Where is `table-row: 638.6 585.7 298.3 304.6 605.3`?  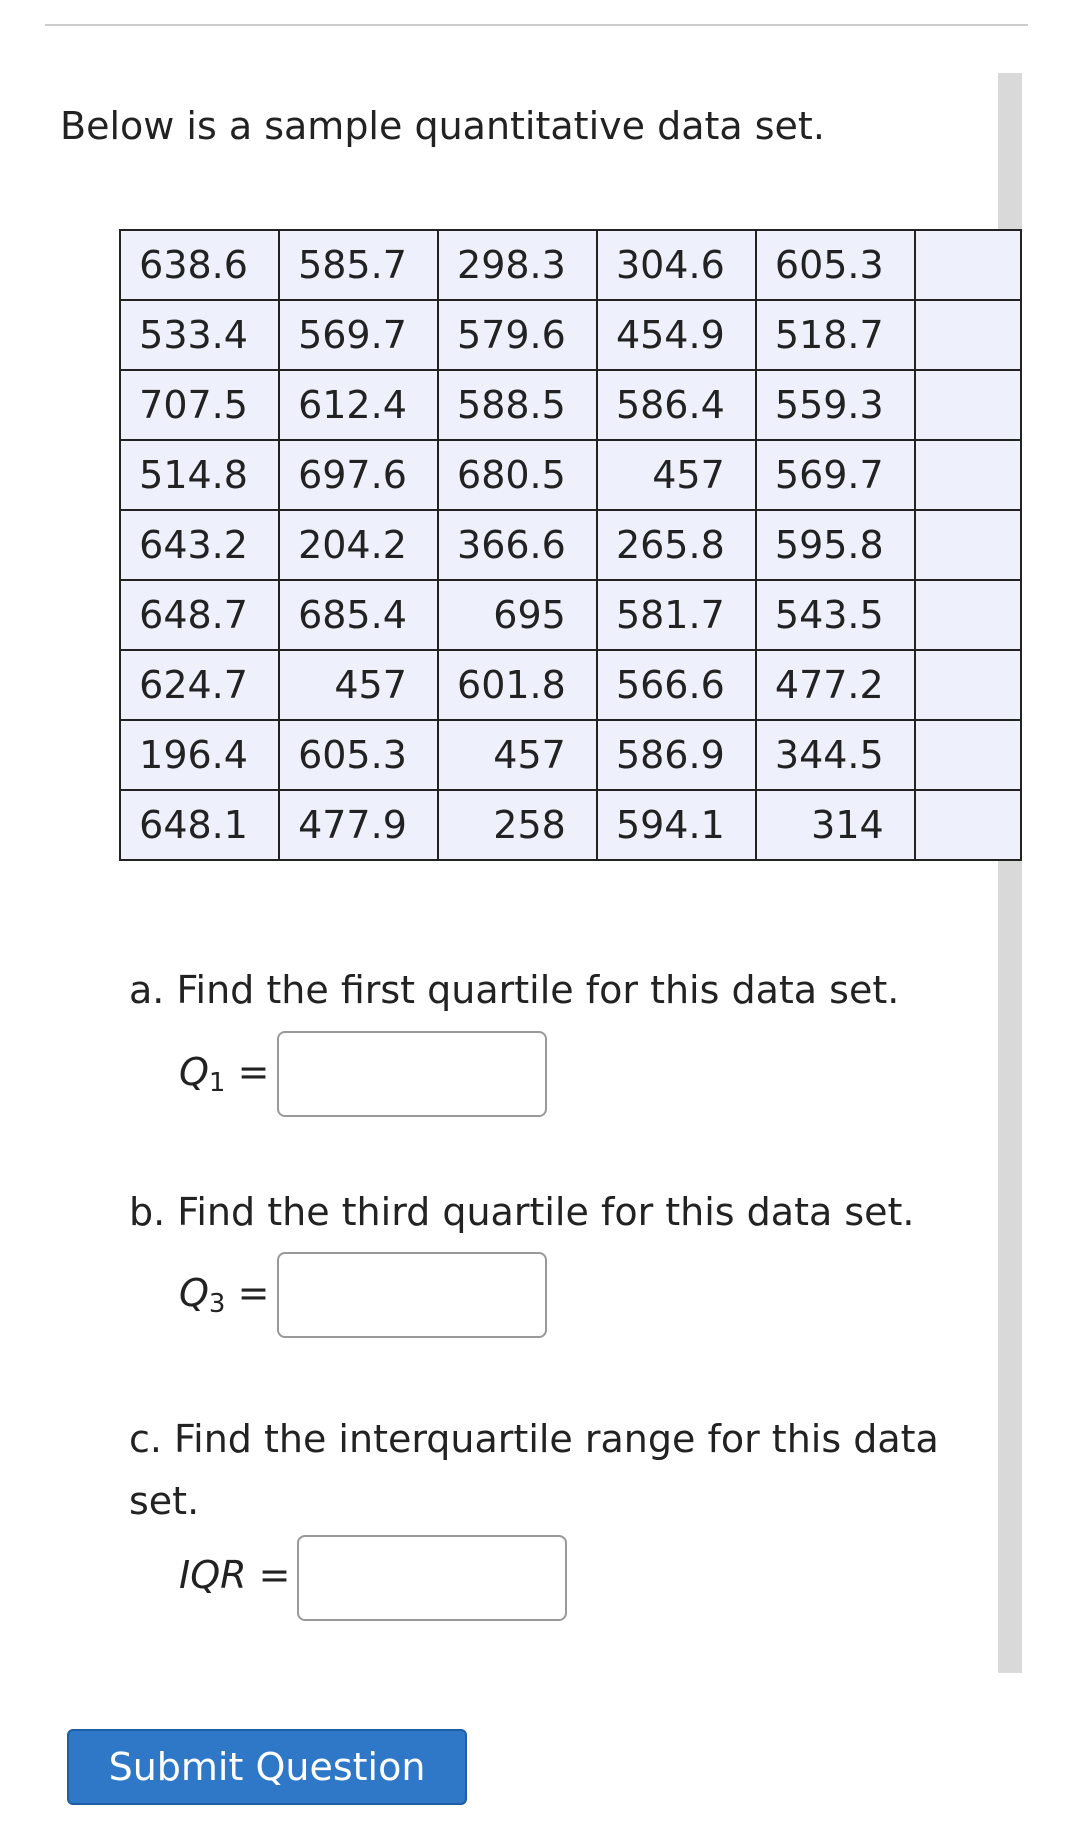 table-row: 638.6 585.7 298.3 304.6 605.3 is located at coordinates (570, 265).